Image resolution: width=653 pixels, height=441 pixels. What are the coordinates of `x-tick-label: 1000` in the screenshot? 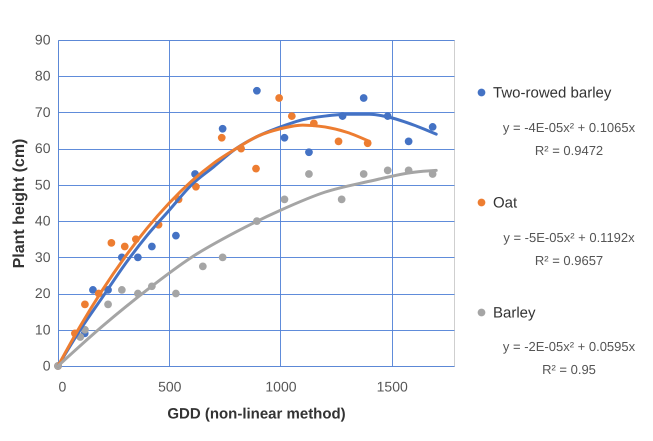 It's located at (281, 386).